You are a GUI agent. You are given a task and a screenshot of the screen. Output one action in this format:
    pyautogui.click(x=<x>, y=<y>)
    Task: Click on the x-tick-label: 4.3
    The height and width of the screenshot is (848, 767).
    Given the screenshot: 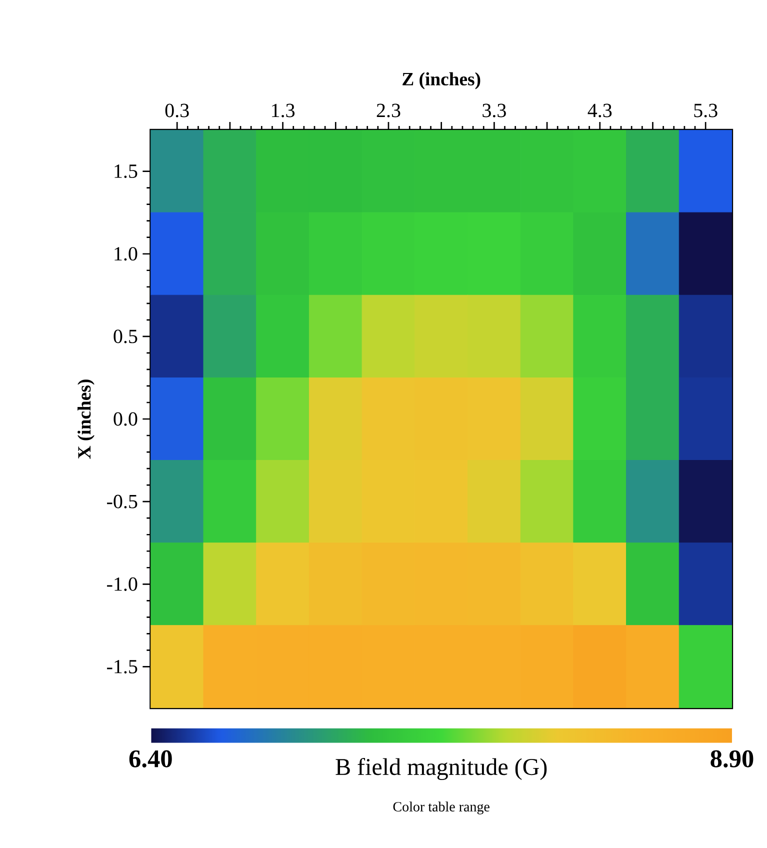 What is the action you would take?
    pyautogui.click(x=600, y=111)
    